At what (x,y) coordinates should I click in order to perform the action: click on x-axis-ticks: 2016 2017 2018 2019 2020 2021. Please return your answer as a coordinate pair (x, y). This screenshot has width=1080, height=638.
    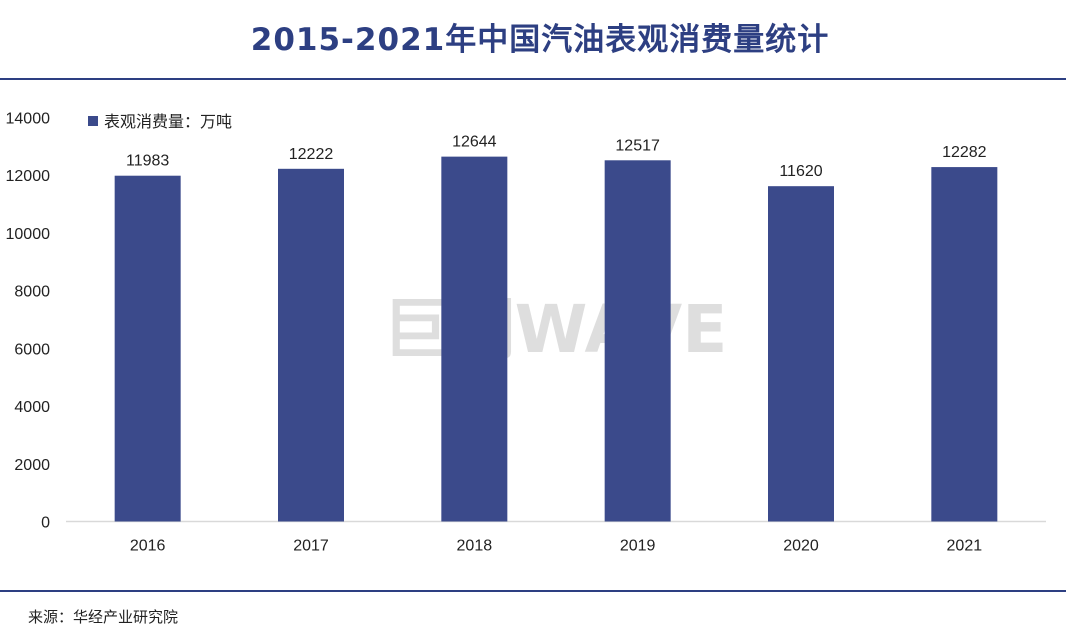
    Looking at the image, I should click on (556, 546).